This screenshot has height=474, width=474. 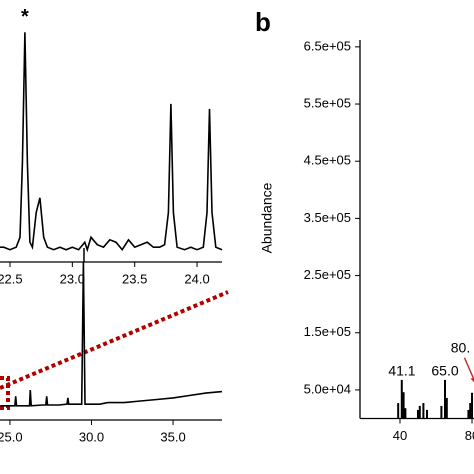 What do you see at coordinates (11, 278) in the screenshot?
I see `x-tick-label: 22.5` at bounding box center [11, 278].